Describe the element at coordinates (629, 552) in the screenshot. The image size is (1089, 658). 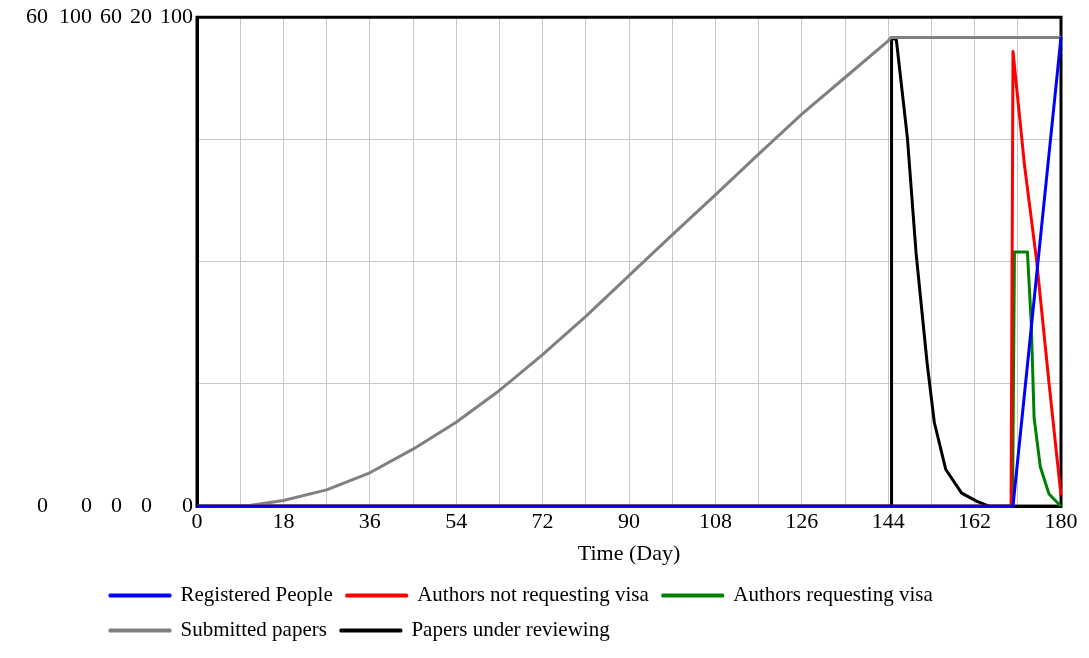
I see `x-axis-title: Time (Day)` at that location.